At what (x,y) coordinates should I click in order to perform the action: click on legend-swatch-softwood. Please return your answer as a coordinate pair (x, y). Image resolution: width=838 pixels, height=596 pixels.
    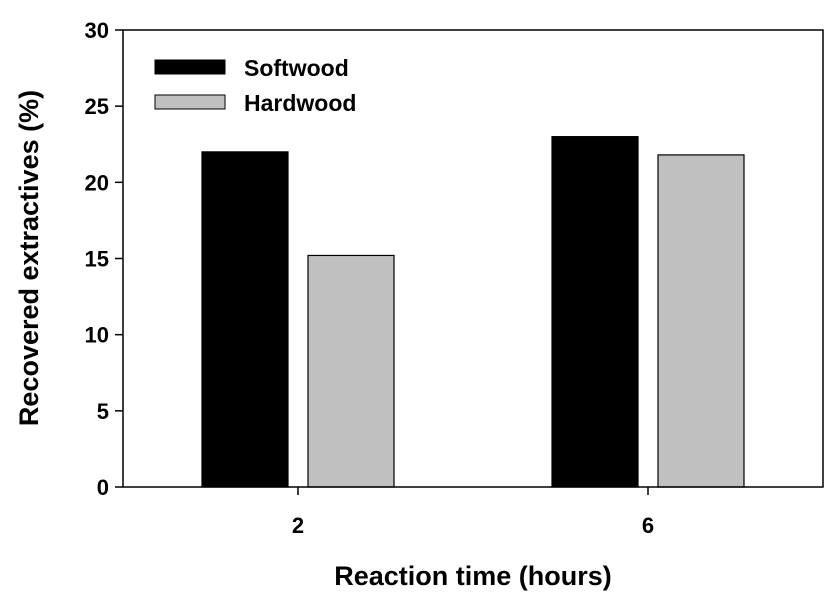
    Looking at the image, I should click on (190, 67).